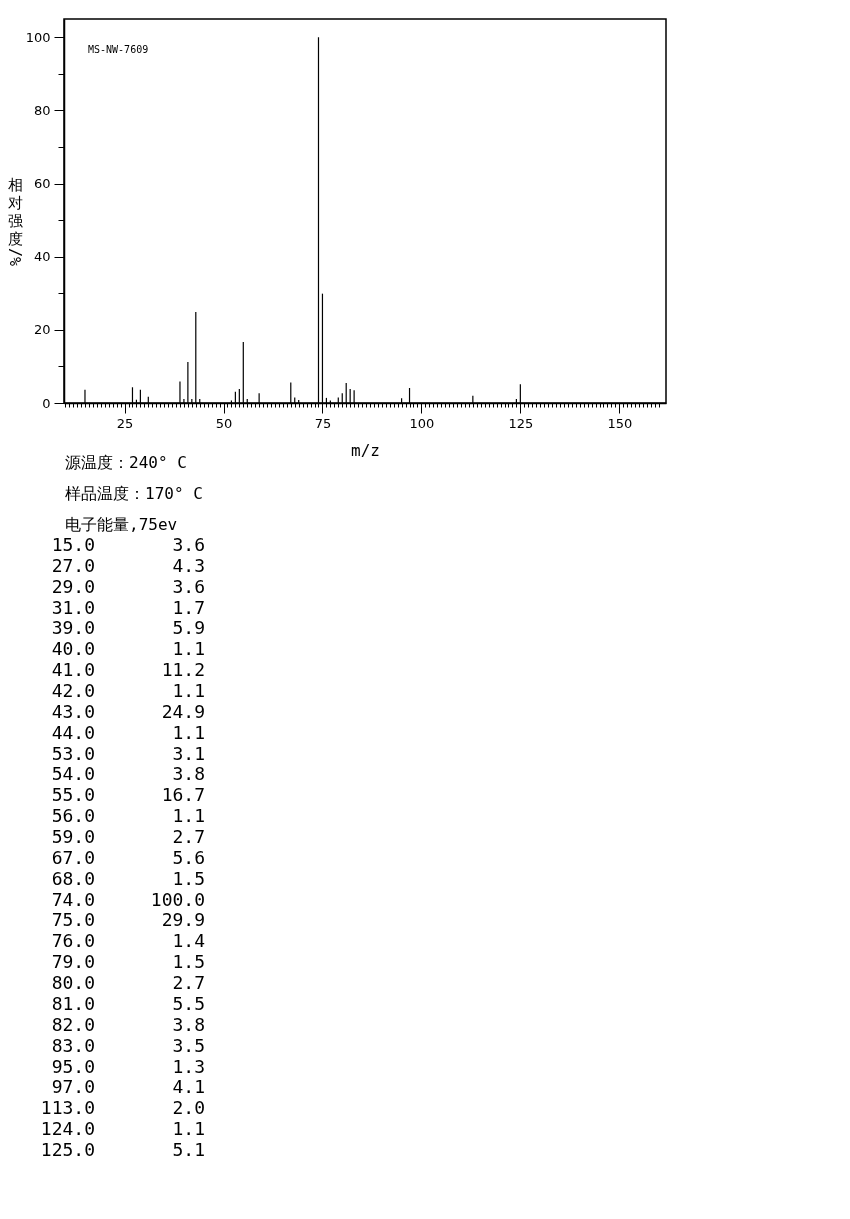 The width and height of the screenshot is (850, 1219). What do you see at coordinates (177, 899) in the screenshot?
I see `text: 100.0` at bounding box center [177, 899].